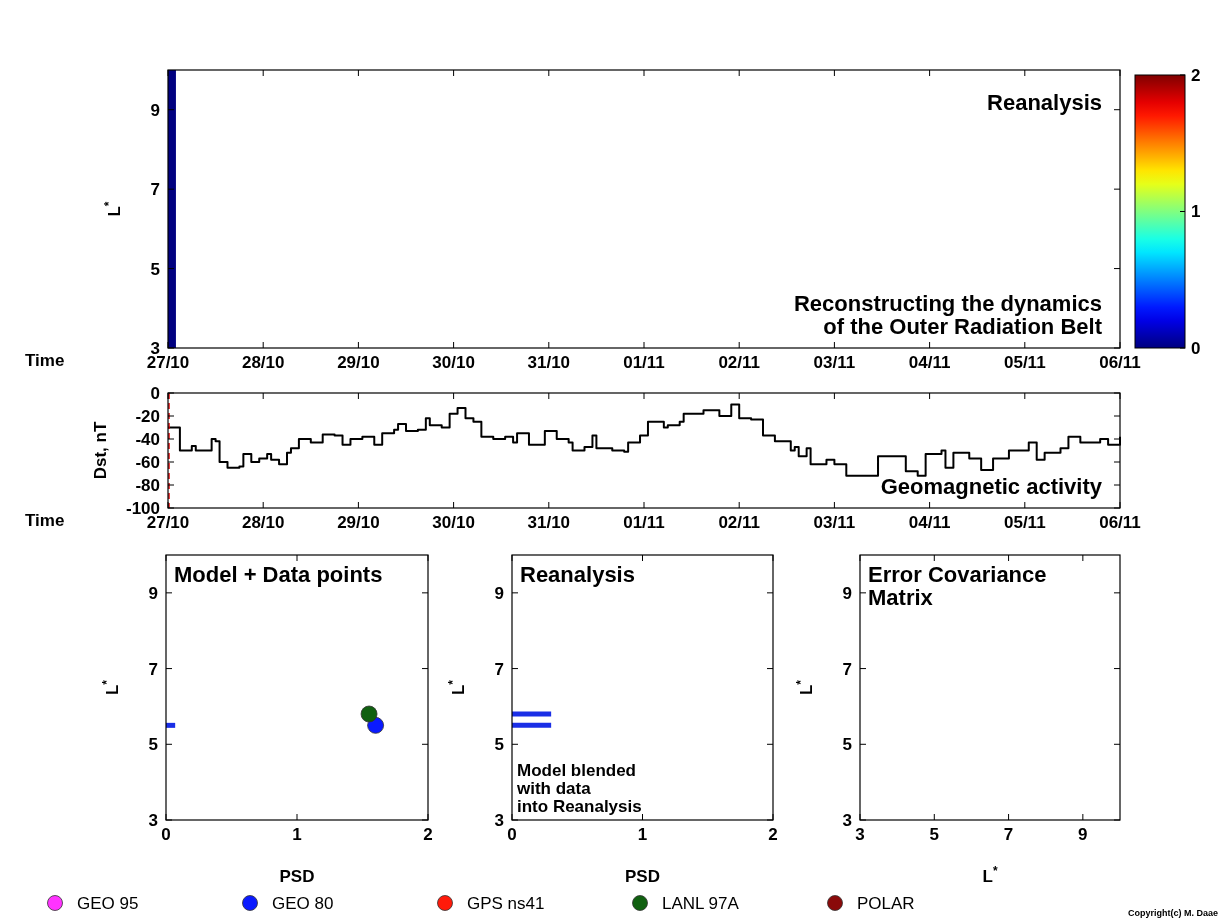 This screenshot has height=920, width=1222. What do you see at coordinates (147, 416) in the screenshot?
I see `y-tick-label: -20` at bounding box center [147, 416].